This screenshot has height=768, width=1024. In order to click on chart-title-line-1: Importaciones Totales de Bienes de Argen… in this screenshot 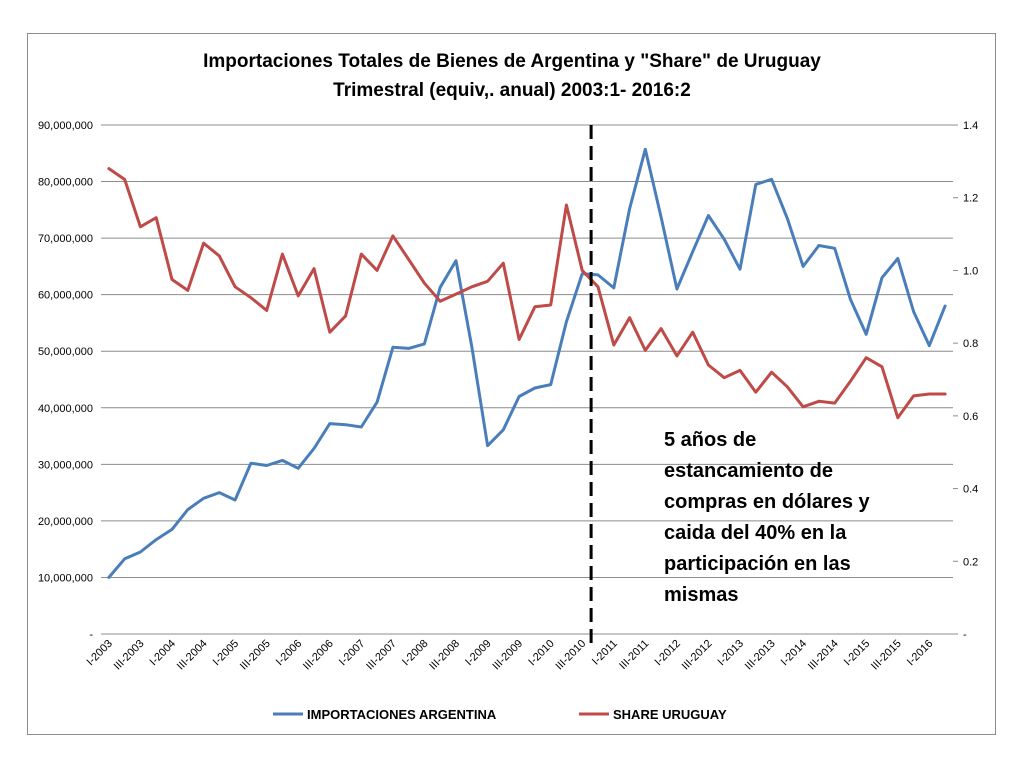, I will do `click(512, 61)`.